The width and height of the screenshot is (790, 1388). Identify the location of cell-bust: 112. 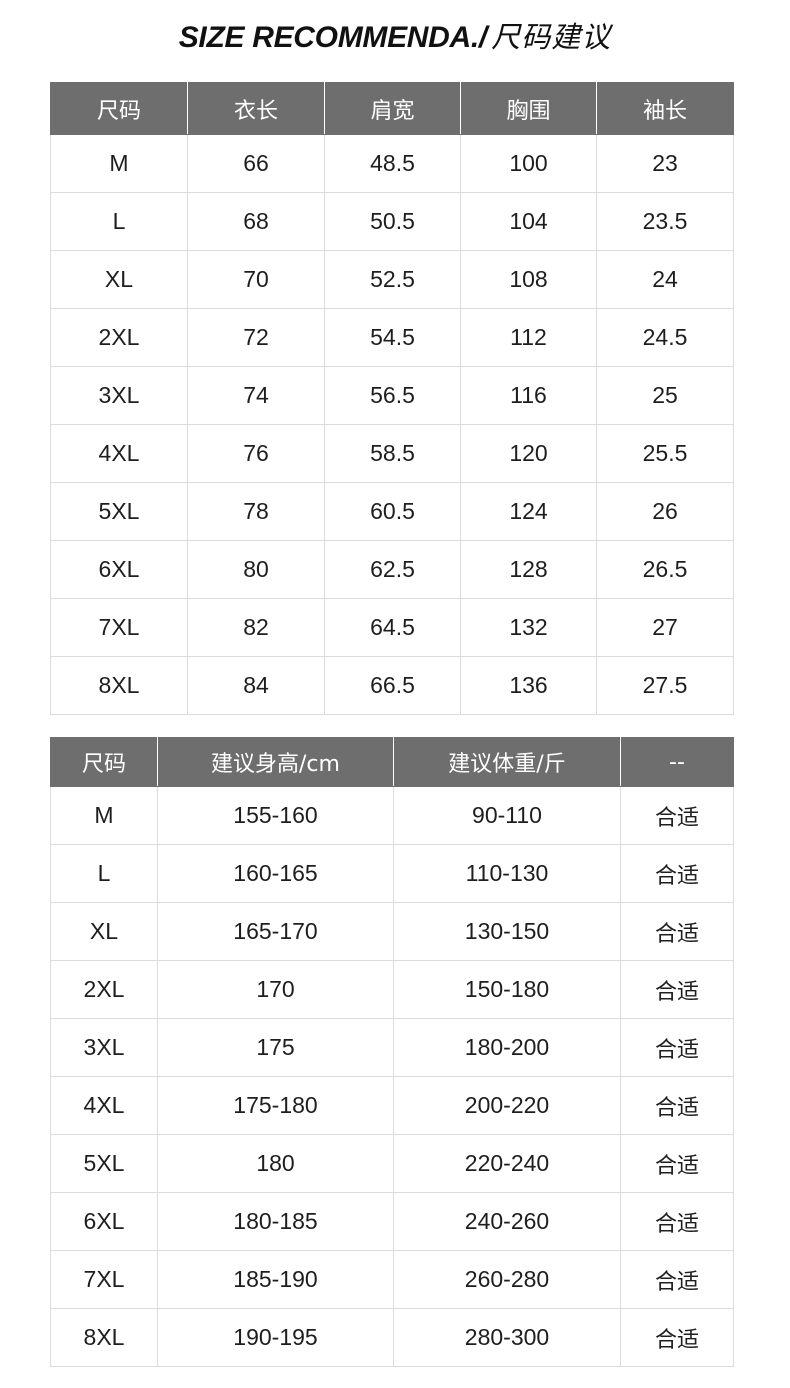
(528, 337).